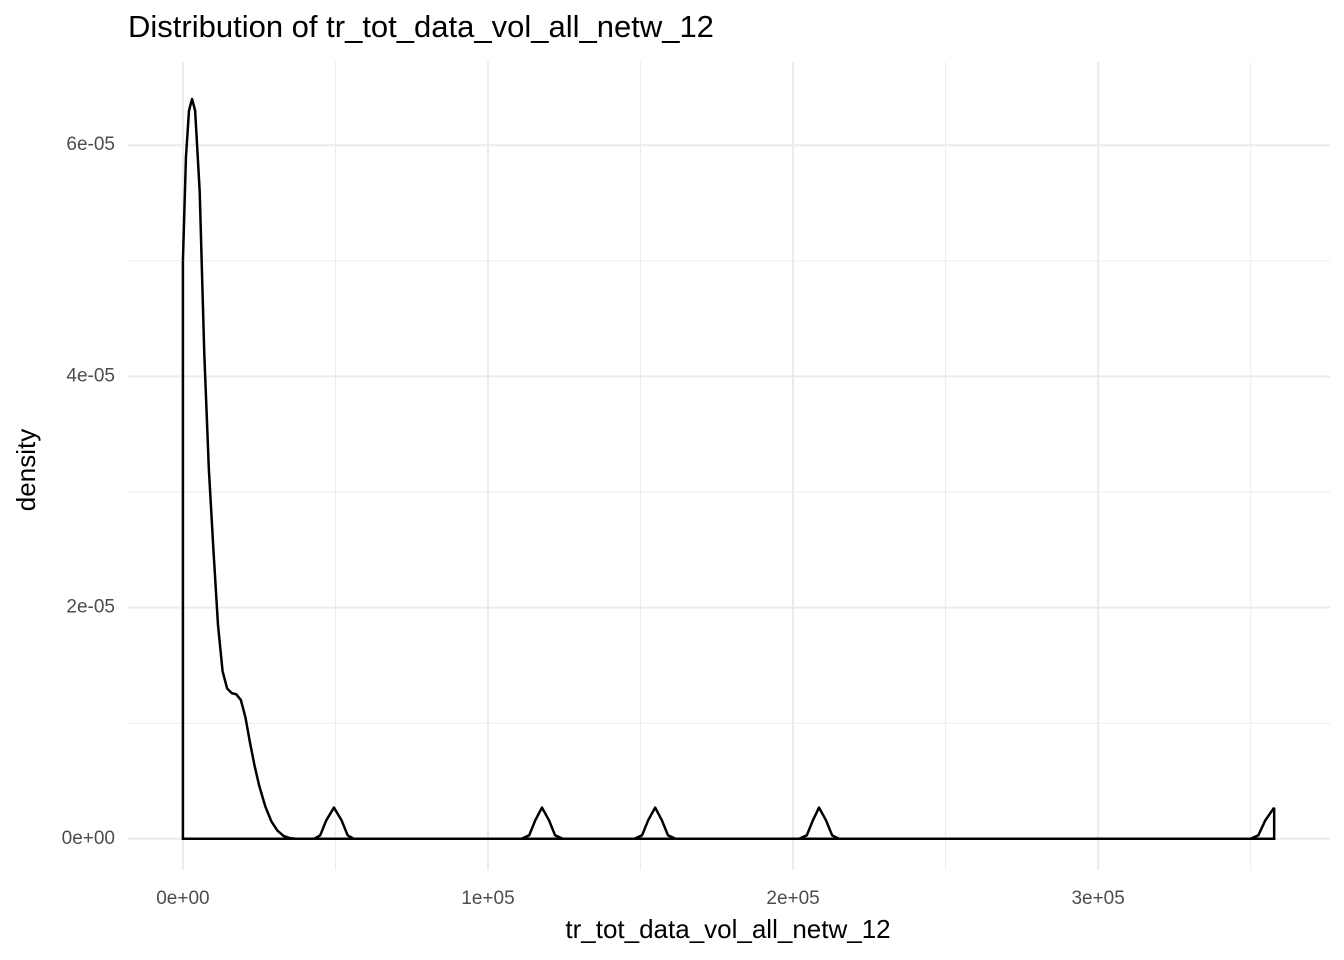 This screenshot has width=1344, height=960. Describe the element at coordinates (1097, 898) in the screenshot. I see `x-tick-label: 3e+05` at that location.